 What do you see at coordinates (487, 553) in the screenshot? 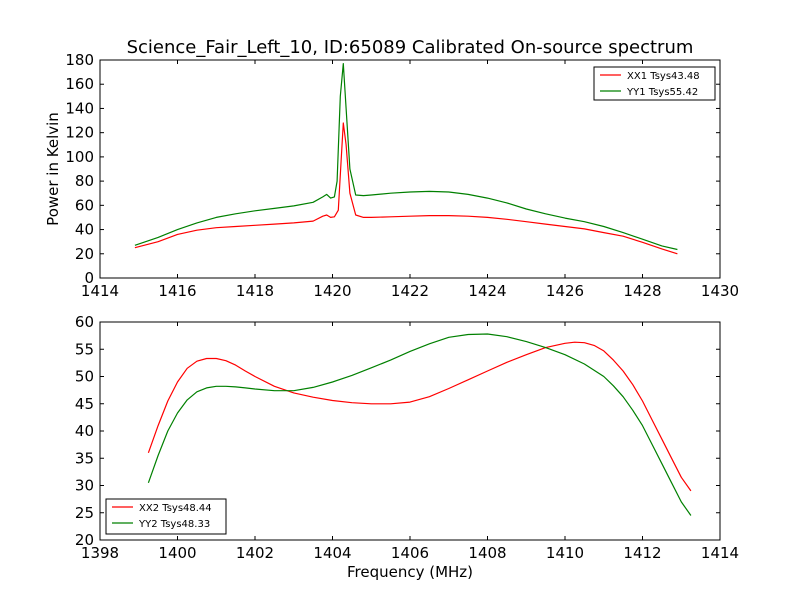
I see `x-tick-label: 1408` at bounding box center [487, 553].